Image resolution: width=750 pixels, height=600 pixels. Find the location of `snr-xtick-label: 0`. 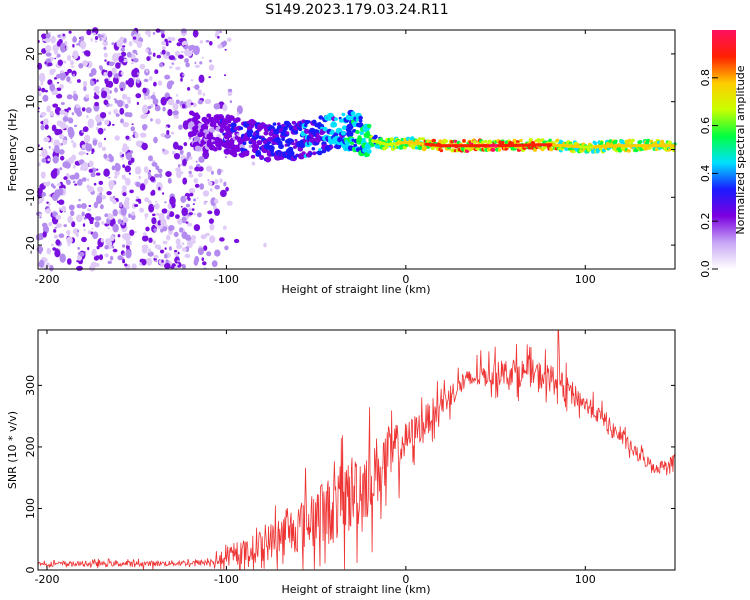

snr-xtick-label: 0 is located at coordinates (405, 579).